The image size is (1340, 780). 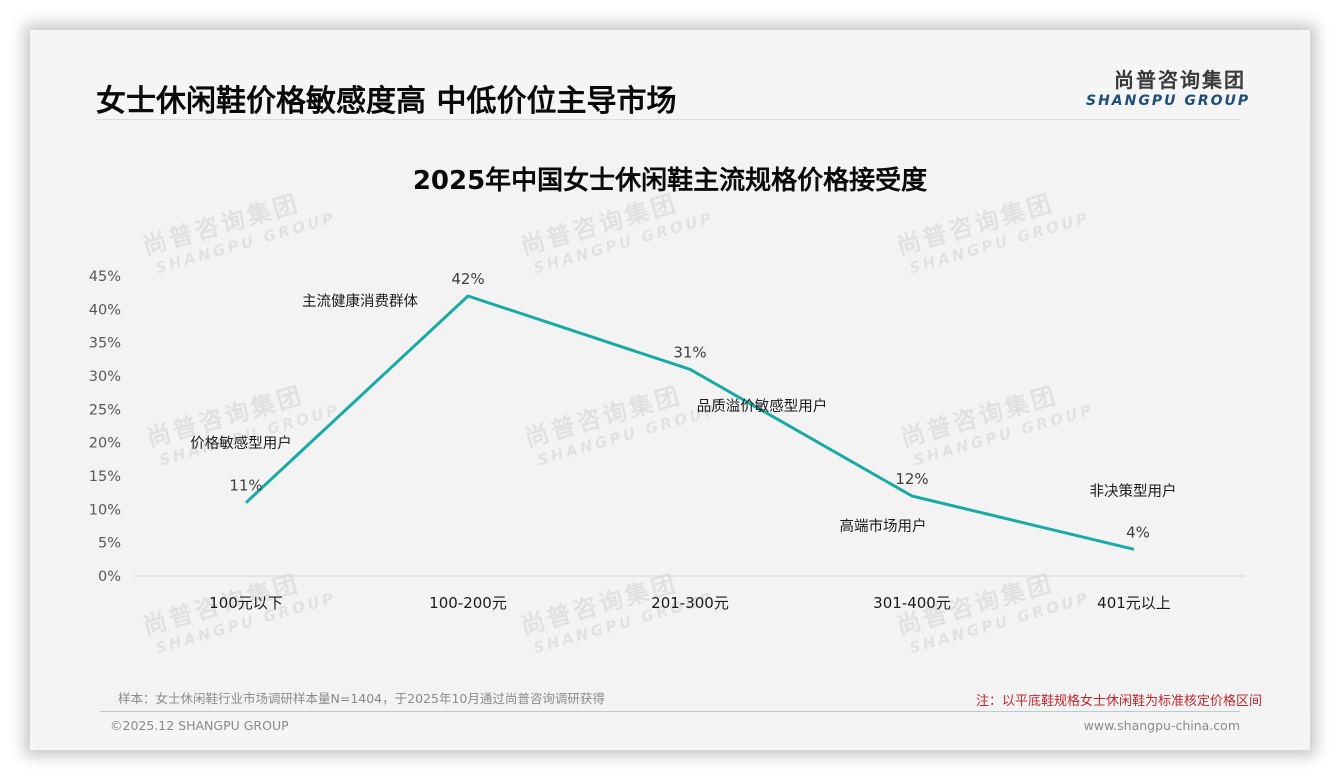 What do you see at coordinates (105, 410) in the screenshot?
I see `y-tick-label: 25%` at bounding box center [105, 410].